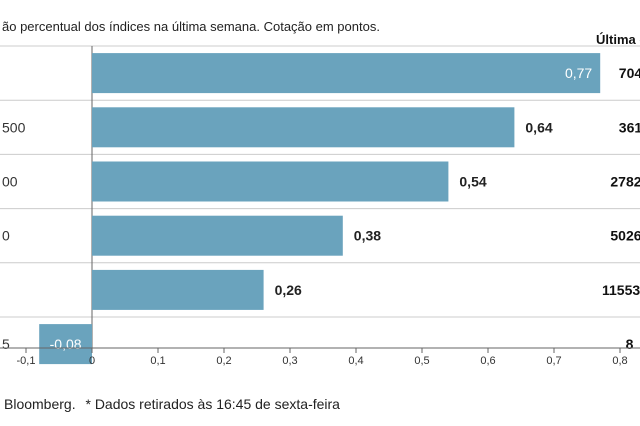 The width and height of the screenshot is (640, 426). I want to click on last-quote-value: 2782, so click(625, 182).